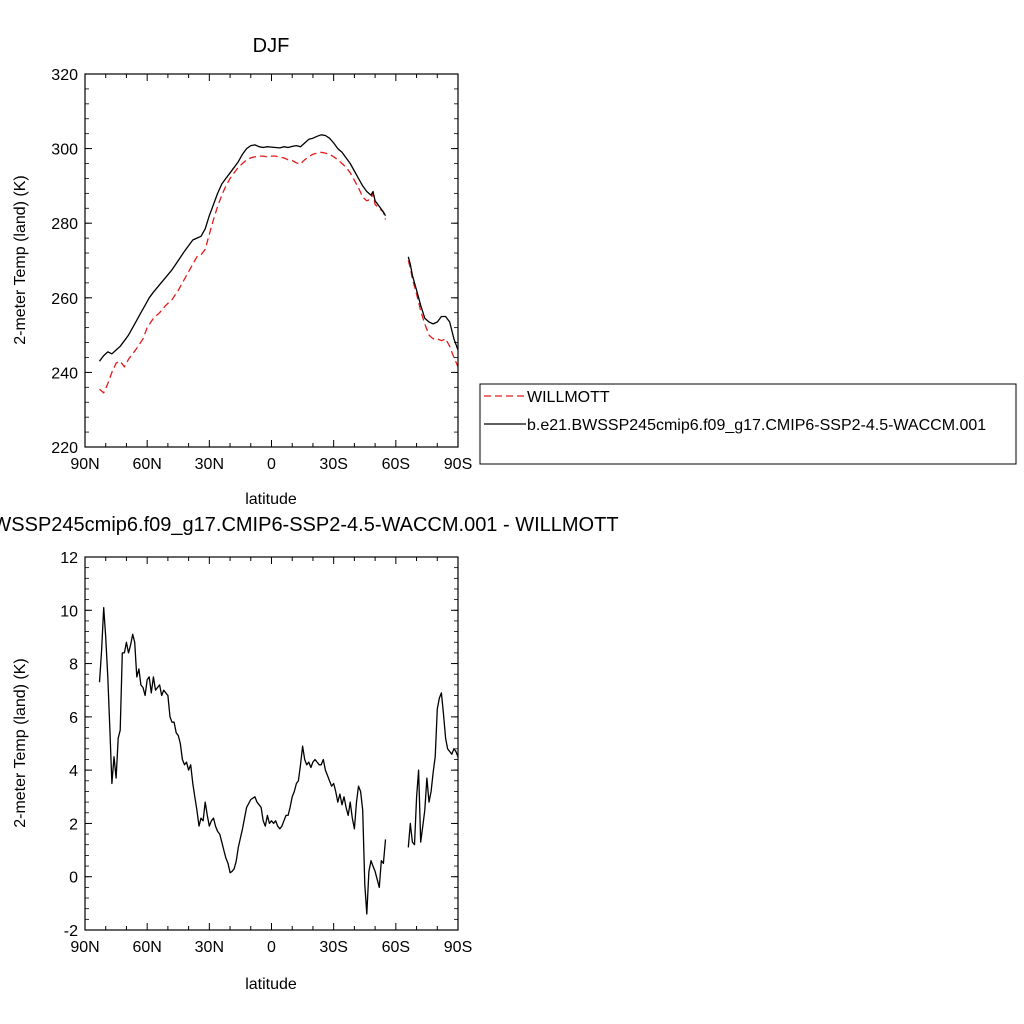  I want to click on top-ytick-label-5: 320, so click(64, 75).